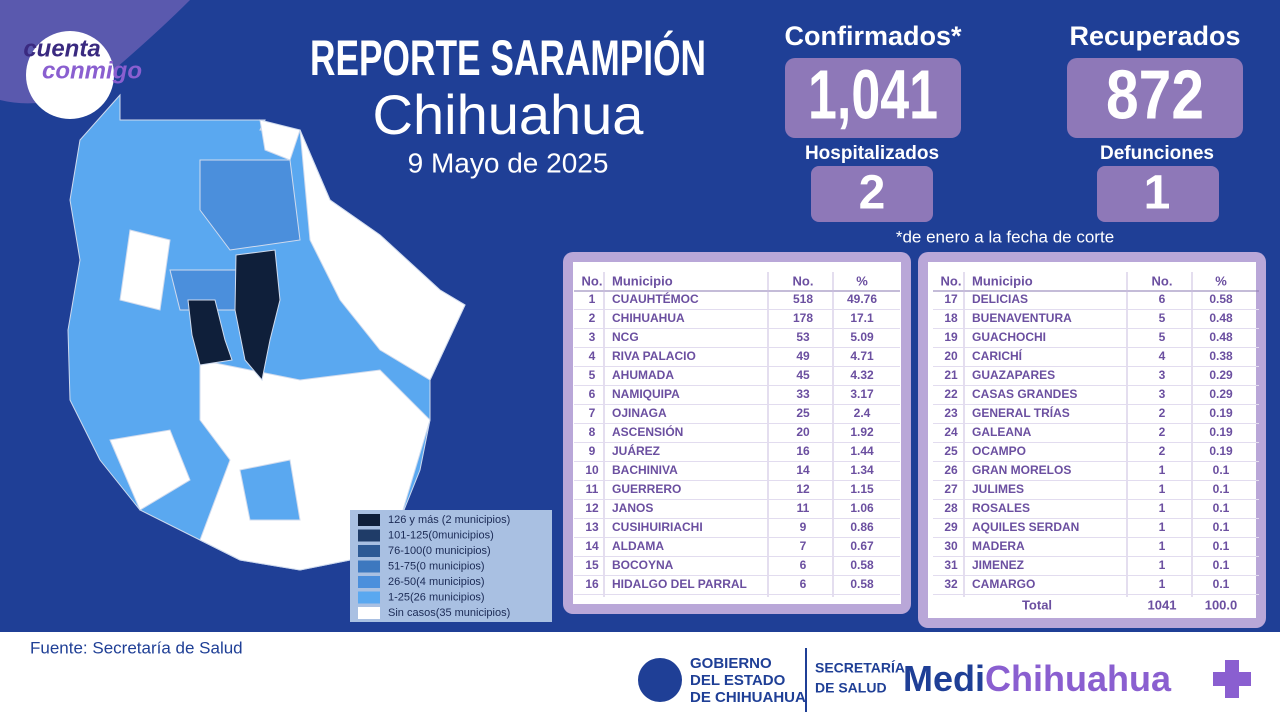  What do you see at coordinates (862, 508) in the screenshot?
I see `table-cell: 1.06` at bounding box center [862, 508].